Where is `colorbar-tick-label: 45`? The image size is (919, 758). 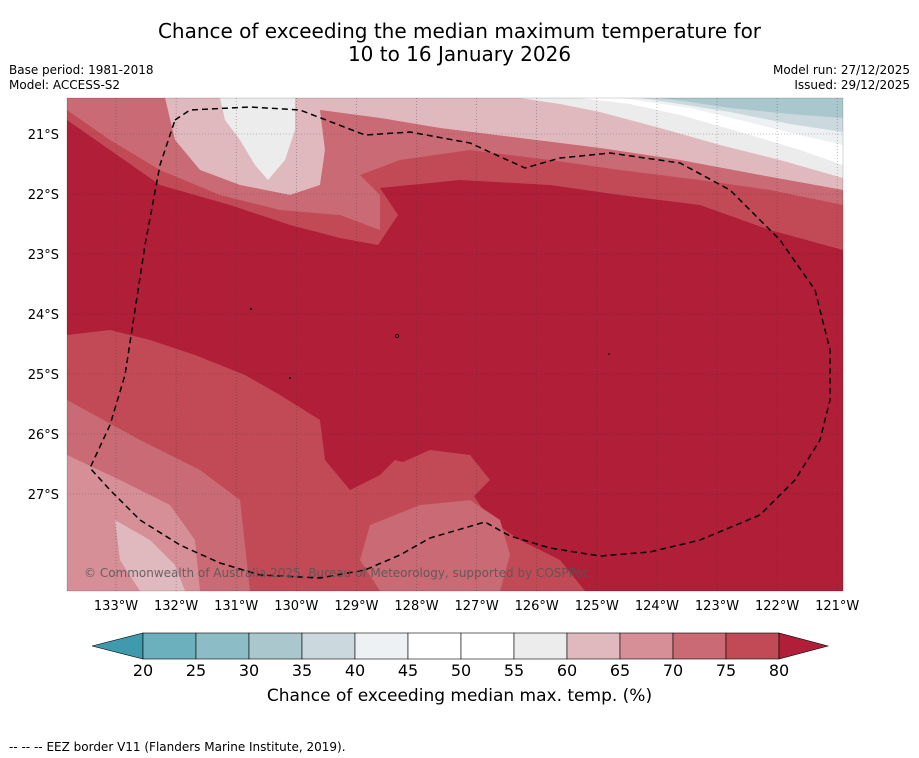
colorbar-tick-label: 45 is located at coordinates (408, 670).